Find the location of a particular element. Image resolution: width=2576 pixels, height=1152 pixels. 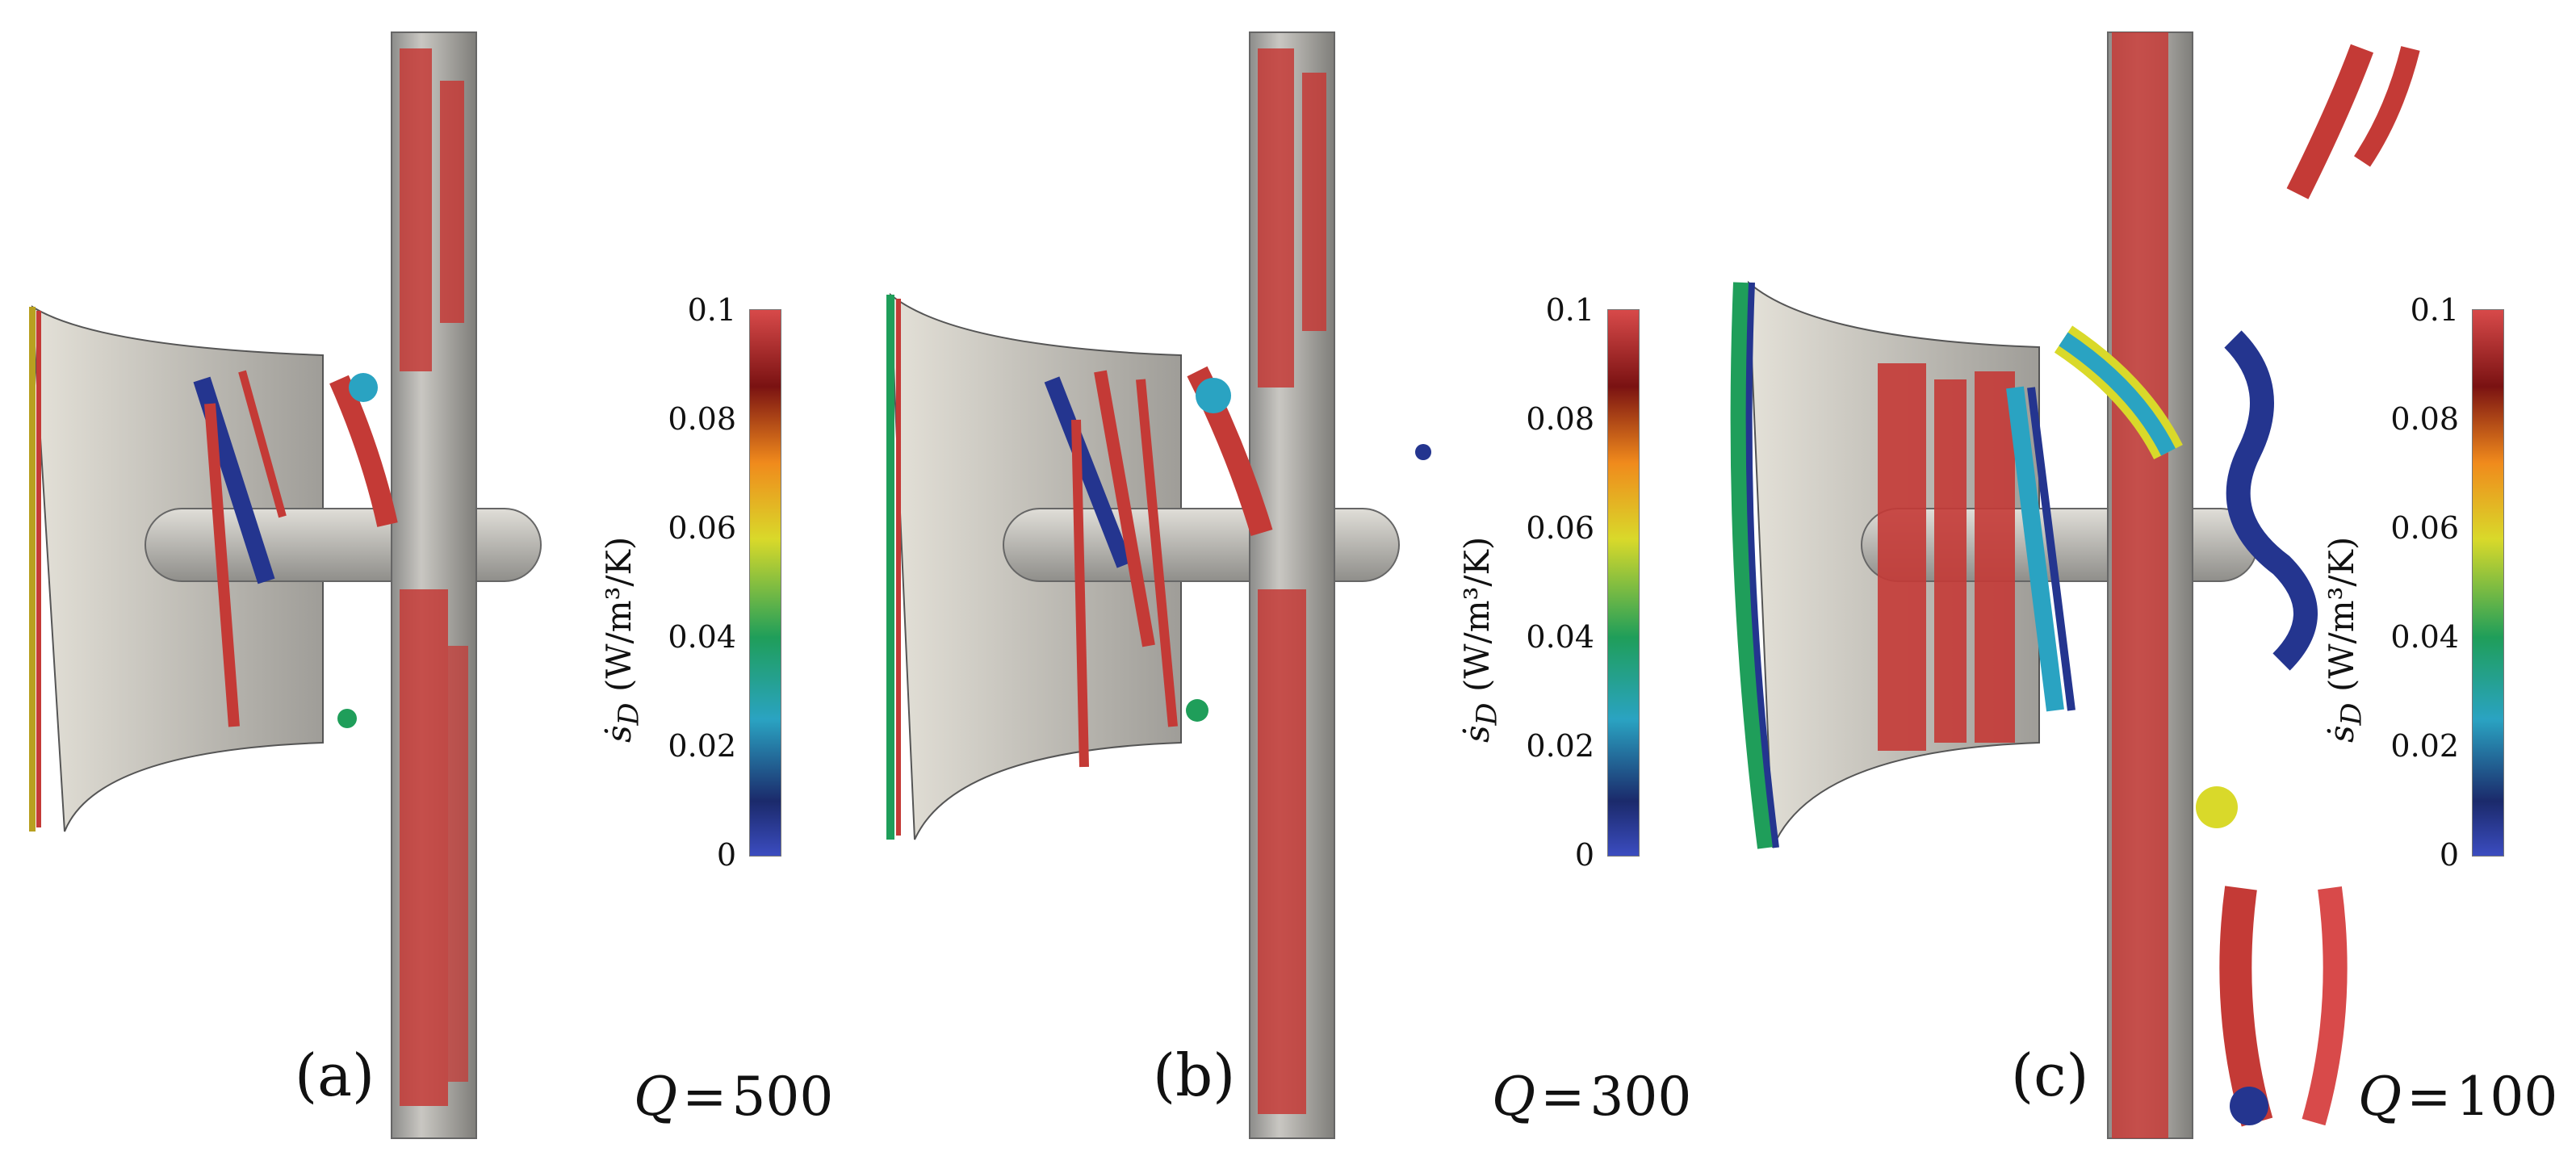

q-criterion-label: Q=500 is located at coordinates (733, 1097).